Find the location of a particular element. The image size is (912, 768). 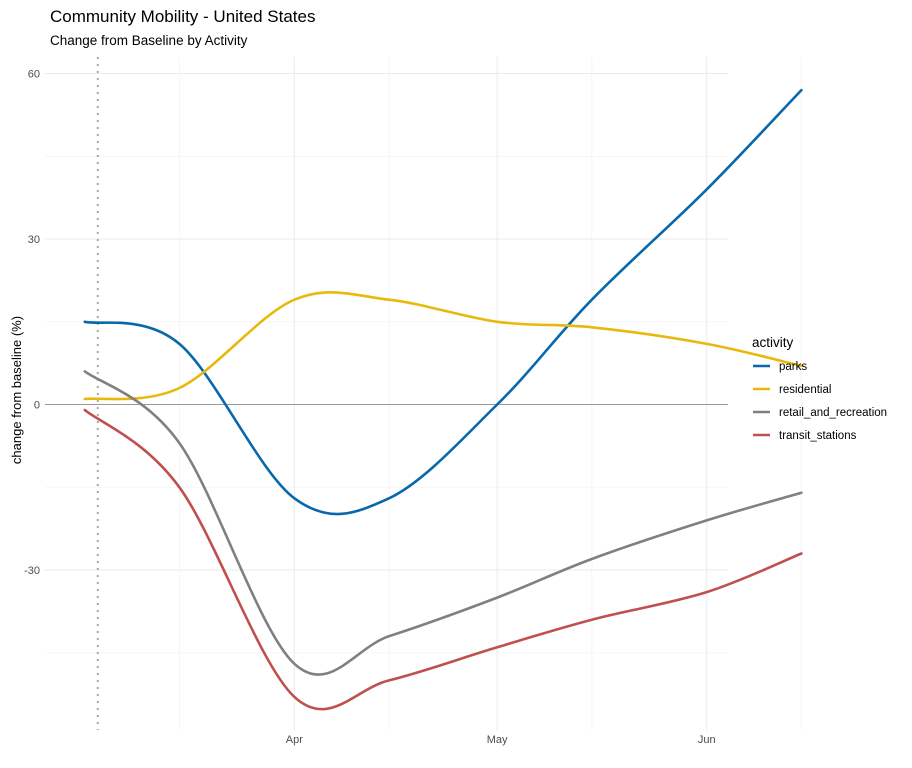

legend-label-residential: residential is located at coordinates (805, 390).